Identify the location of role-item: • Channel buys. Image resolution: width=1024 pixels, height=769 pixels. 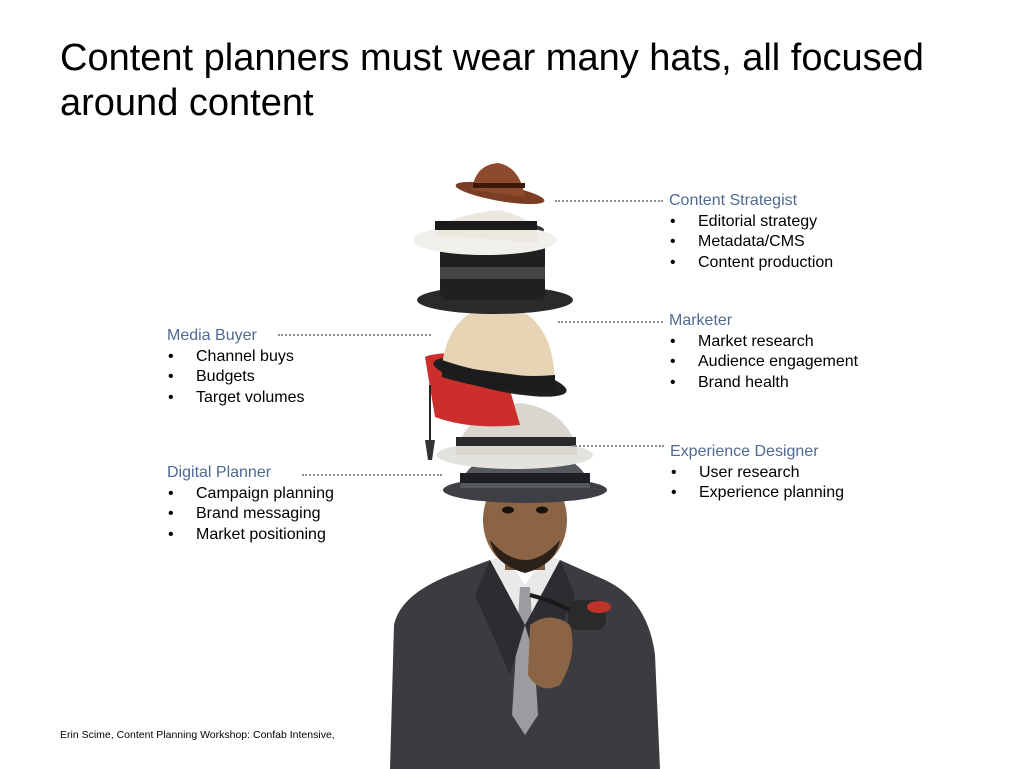
(236, 357).